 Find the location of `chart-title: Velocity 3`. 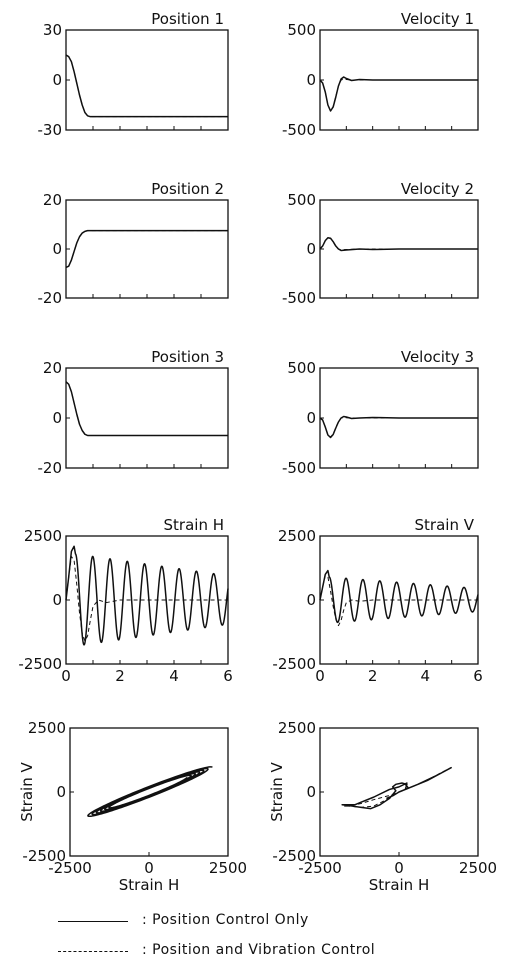

chart-title: Velocity 3 is located at coordinates (437, 357).